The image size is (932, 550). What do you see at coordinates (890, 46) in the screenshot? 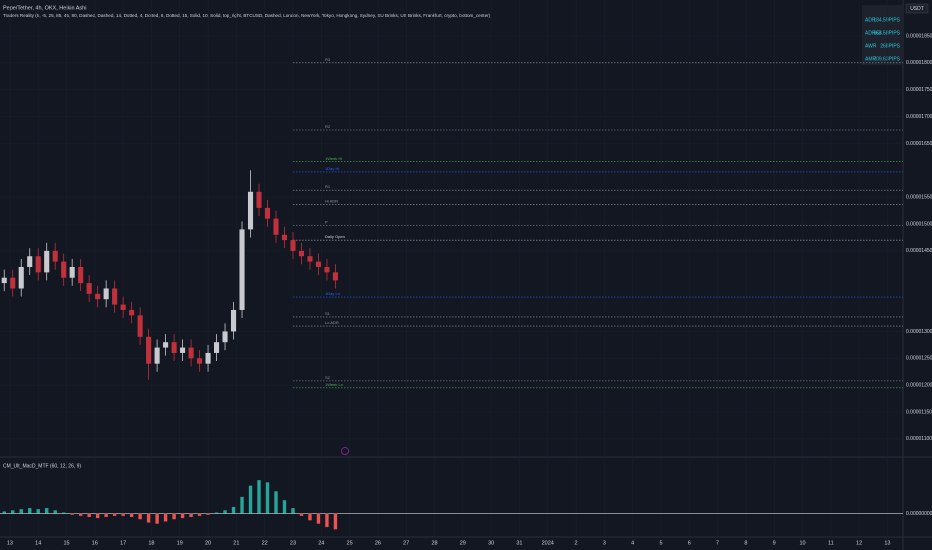
I see `stat-value: 268PIPS` at bounding box center [890, 46].